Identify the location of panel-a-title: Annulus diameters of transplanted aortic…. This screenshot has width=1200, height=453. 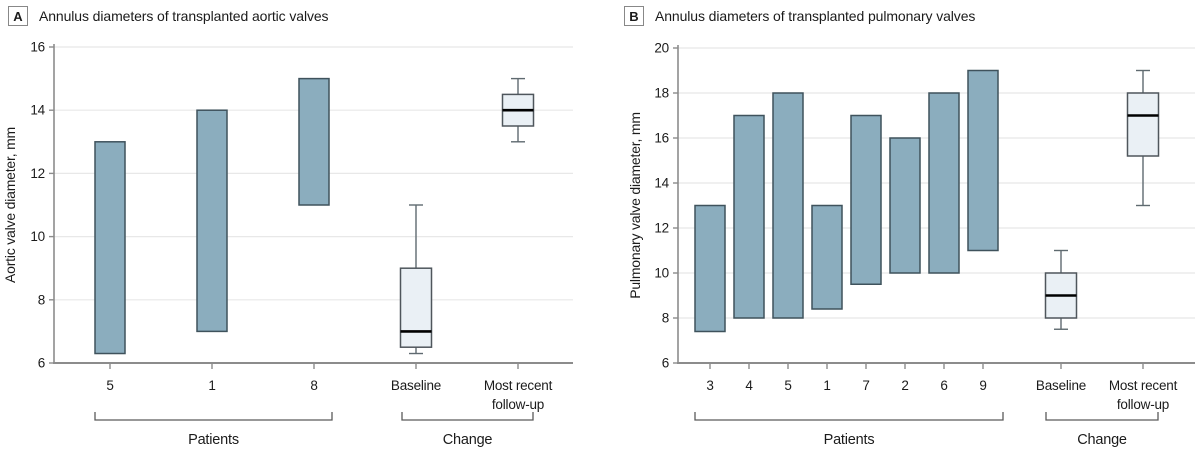
(184, 16).